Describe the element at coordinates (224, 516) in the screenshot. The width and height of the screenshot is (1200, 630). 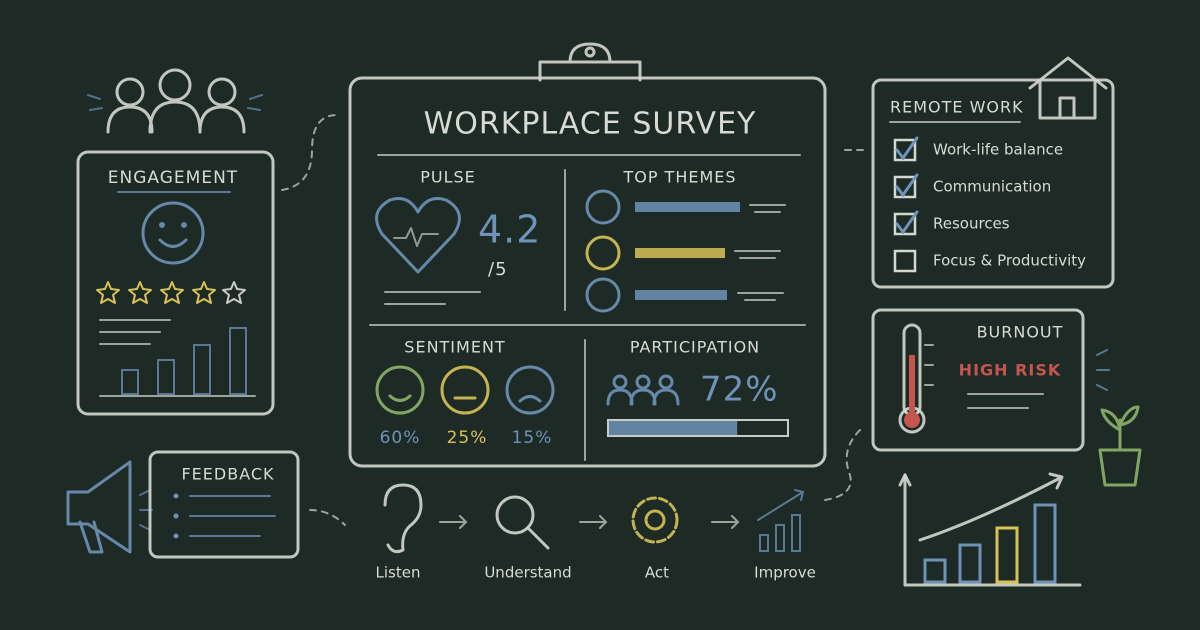
I see `feedback-lines` at that location.